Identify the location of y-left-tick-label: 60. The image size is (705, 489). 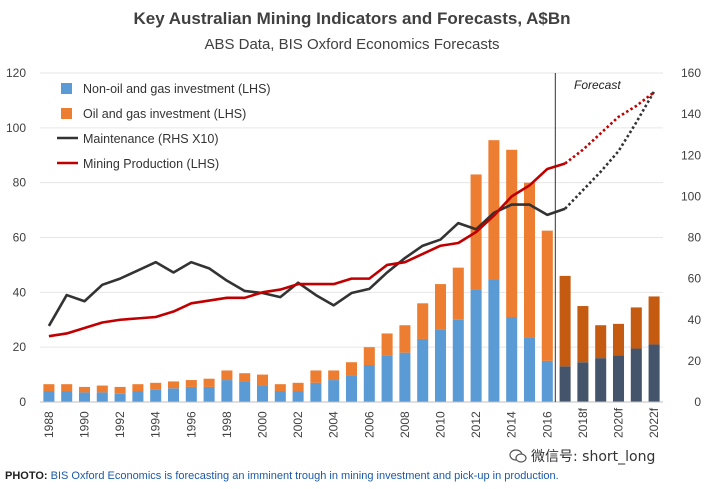
(20, 238).